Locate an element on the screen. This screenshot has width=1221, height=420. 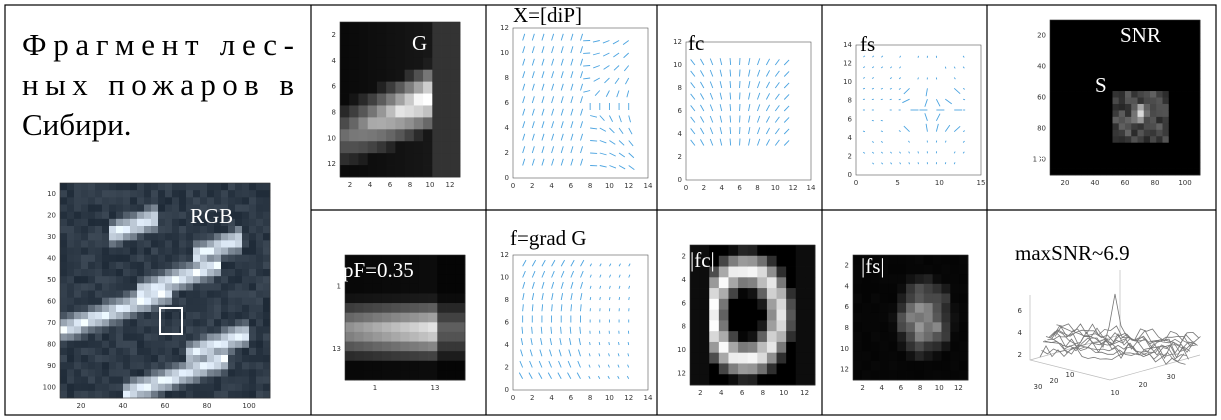
y-tick-label: 4 is located at coordinates (847, 286).